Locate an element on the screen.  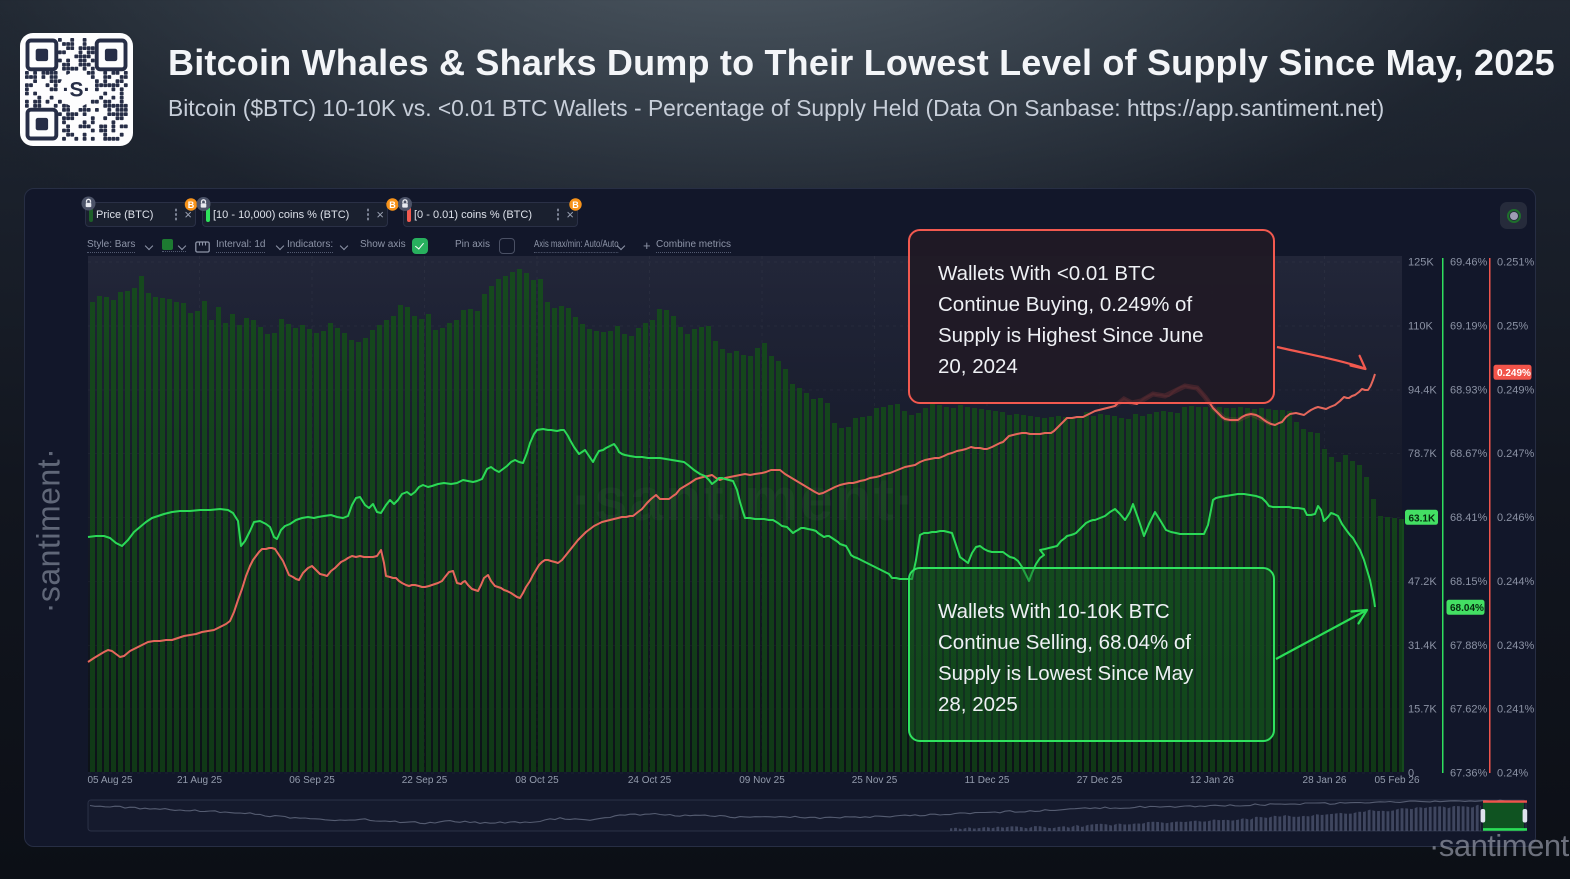
svg-text: 11 Dec 25 is located at coordinates (987, 780).